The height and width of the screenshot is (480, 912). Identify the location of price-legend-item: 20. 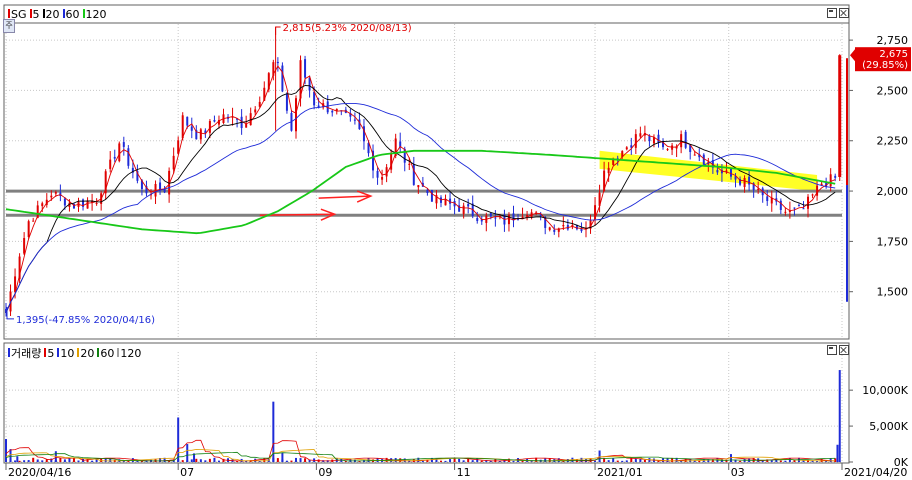
(51, 14).